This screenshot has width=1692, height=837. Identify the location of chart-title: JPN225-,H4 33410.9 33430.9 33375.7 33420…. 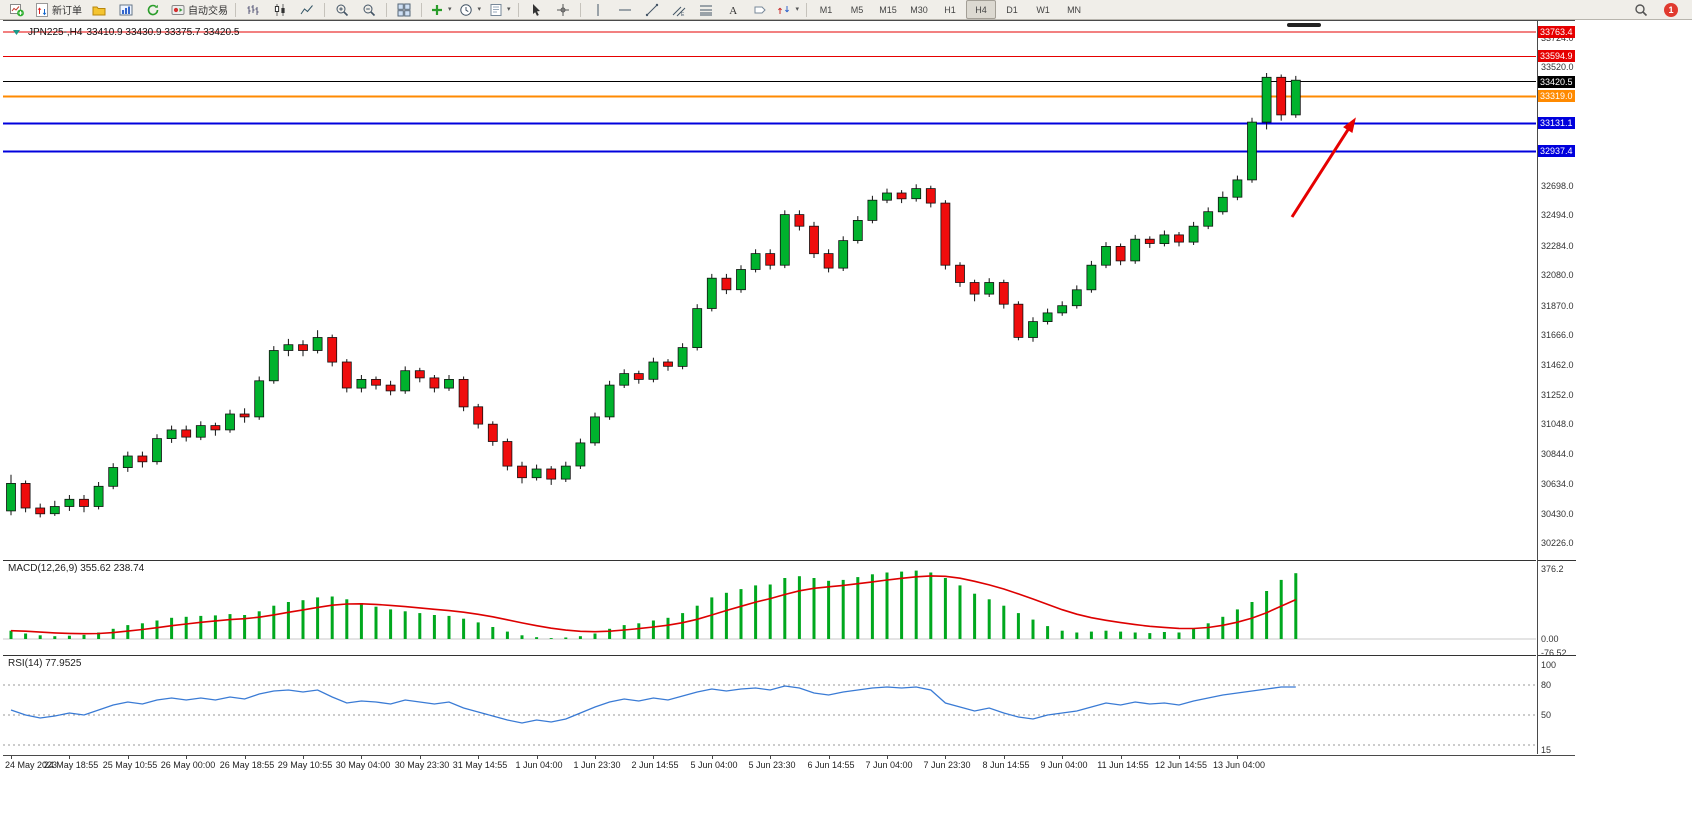
(124, 32).